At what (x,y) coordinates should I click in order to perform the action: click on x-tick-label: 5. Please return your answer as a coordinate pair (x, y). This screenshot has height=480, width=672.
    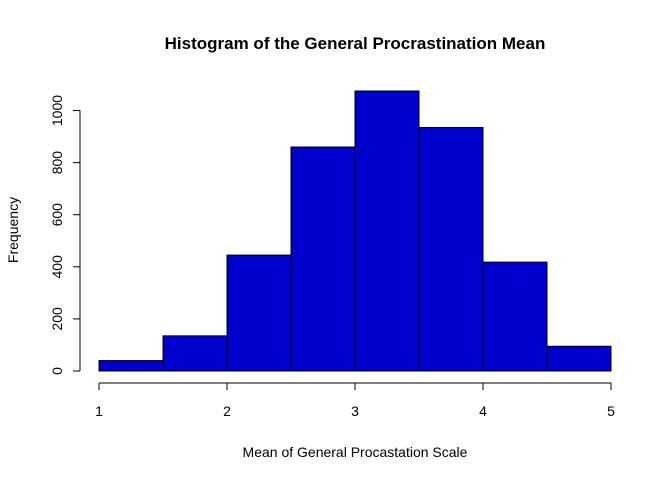
    Looking at the image, I should click on (611, 411).